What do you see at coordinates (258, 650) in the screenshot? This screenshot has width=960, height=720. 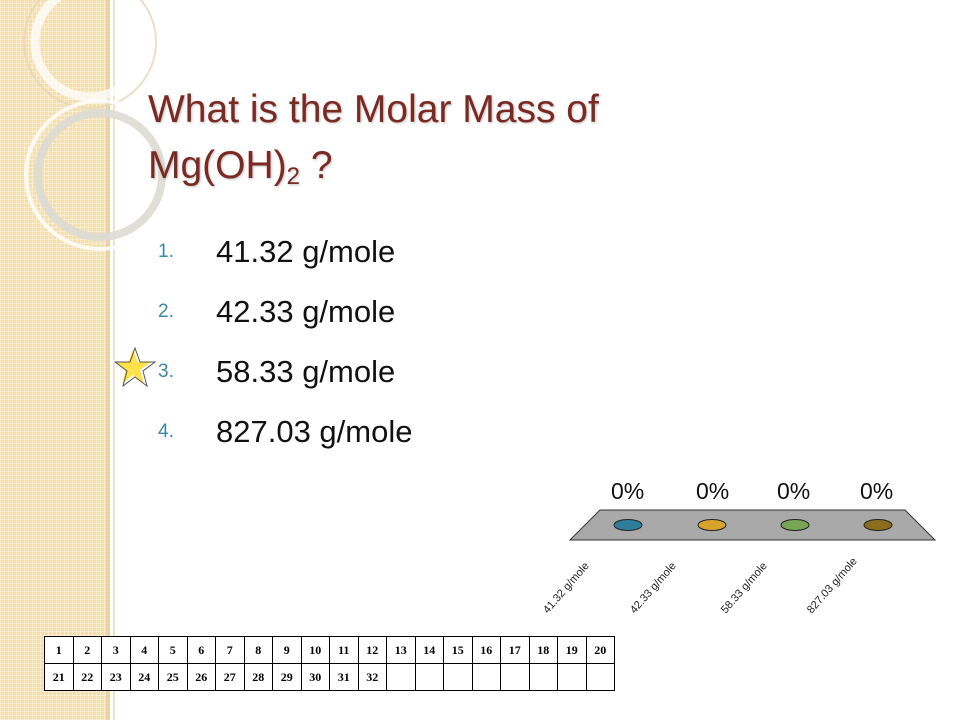 I see `grid-cell: 8` at bounding box center [258, 650].